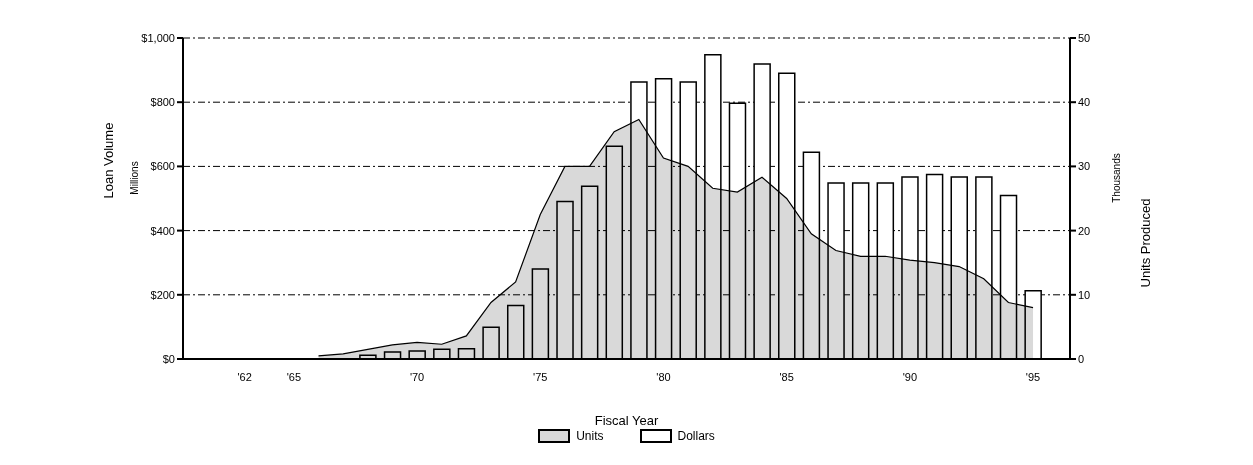 The height and width of the screenshot is (465, 1253). What do you see at coordinates (1145, 243) in the screenshot?
I see `y2-axis-title: Units Produced` at bounding box center [1145, 243].